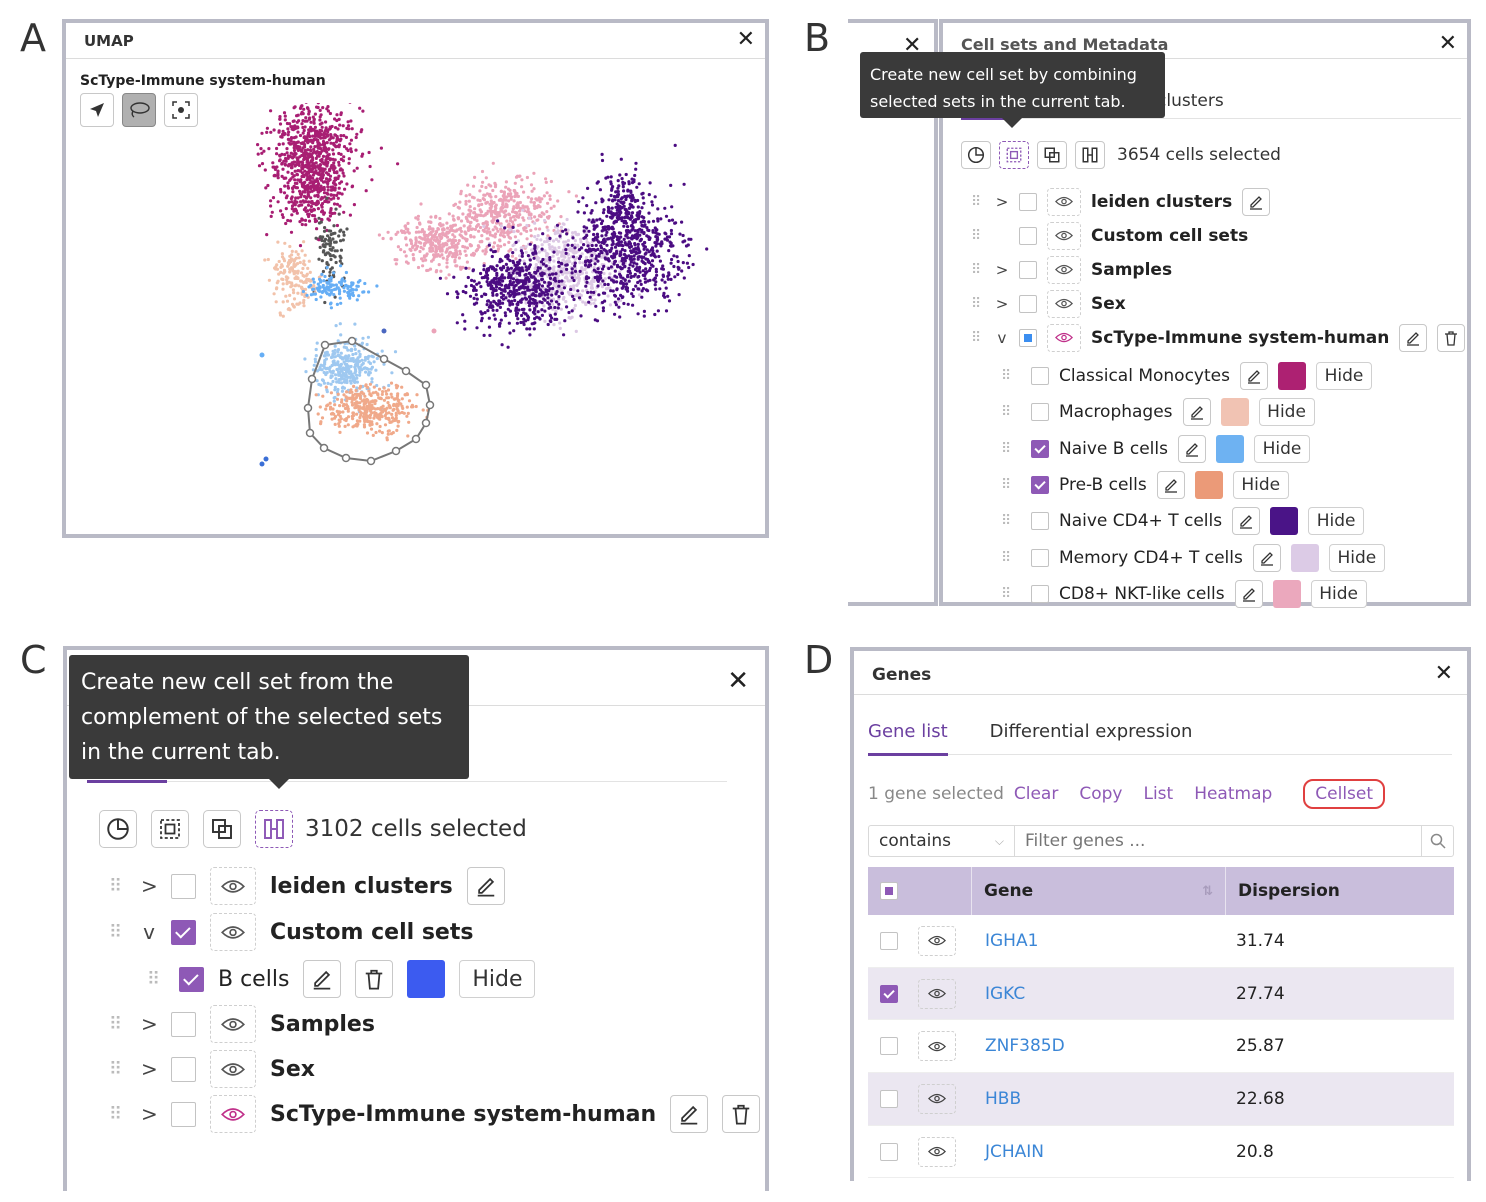 The image size is (1486, 1202). What do you see at coordinates (1003, 1098) in the screenshot?
I see `gene-link: HBB` at bounding box center [1003, 1098].